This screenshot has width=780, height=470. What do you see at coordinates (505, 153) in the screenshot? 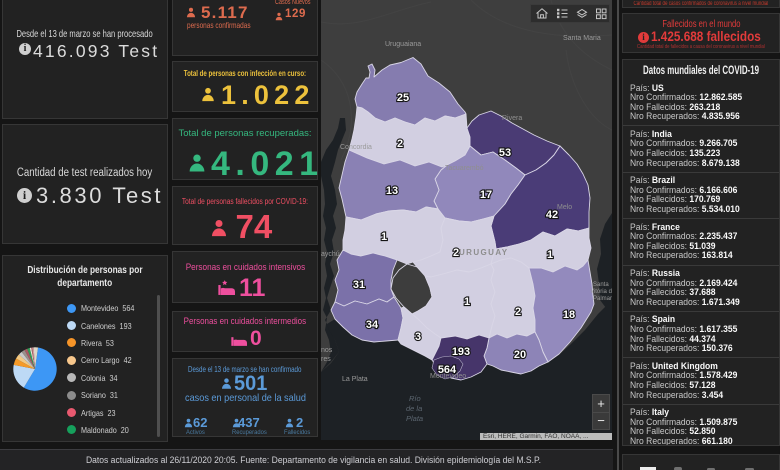
I see `svg-text: 53` at bounding box center [505, 153].